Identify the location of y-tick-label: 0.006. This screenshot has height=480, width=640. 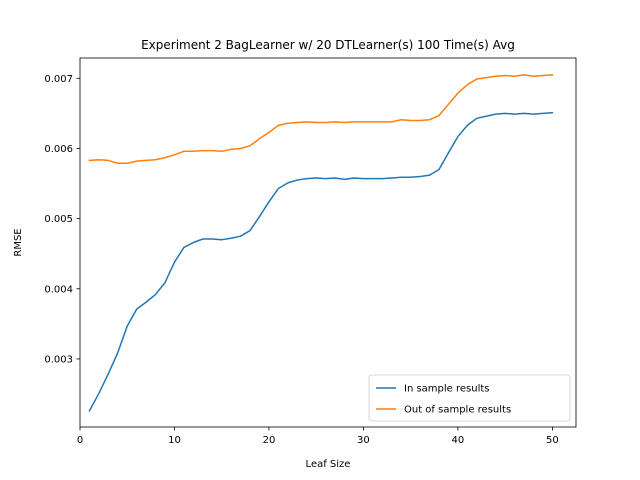
(58, 149).